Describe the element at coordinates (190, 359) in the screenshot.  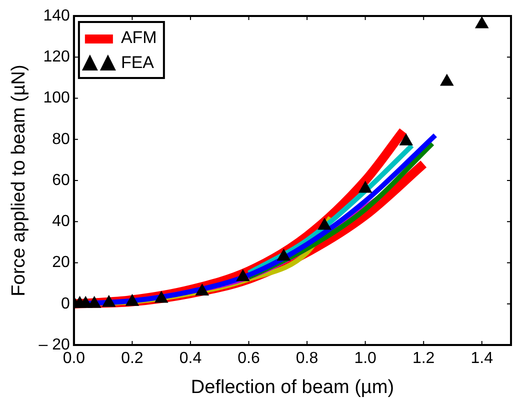
I see `x-tick-label: 0.4` at that location.